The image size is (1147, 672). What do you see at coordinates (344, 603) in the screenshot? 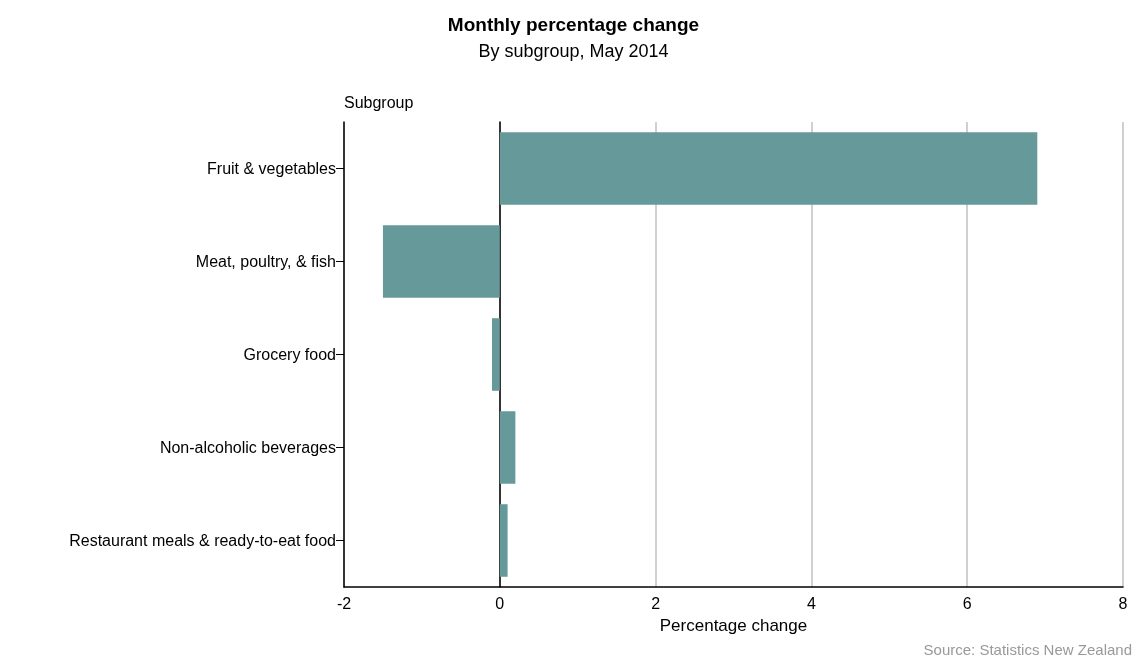
I see `x-tick-label: -2` at bounding box center [344, 603].